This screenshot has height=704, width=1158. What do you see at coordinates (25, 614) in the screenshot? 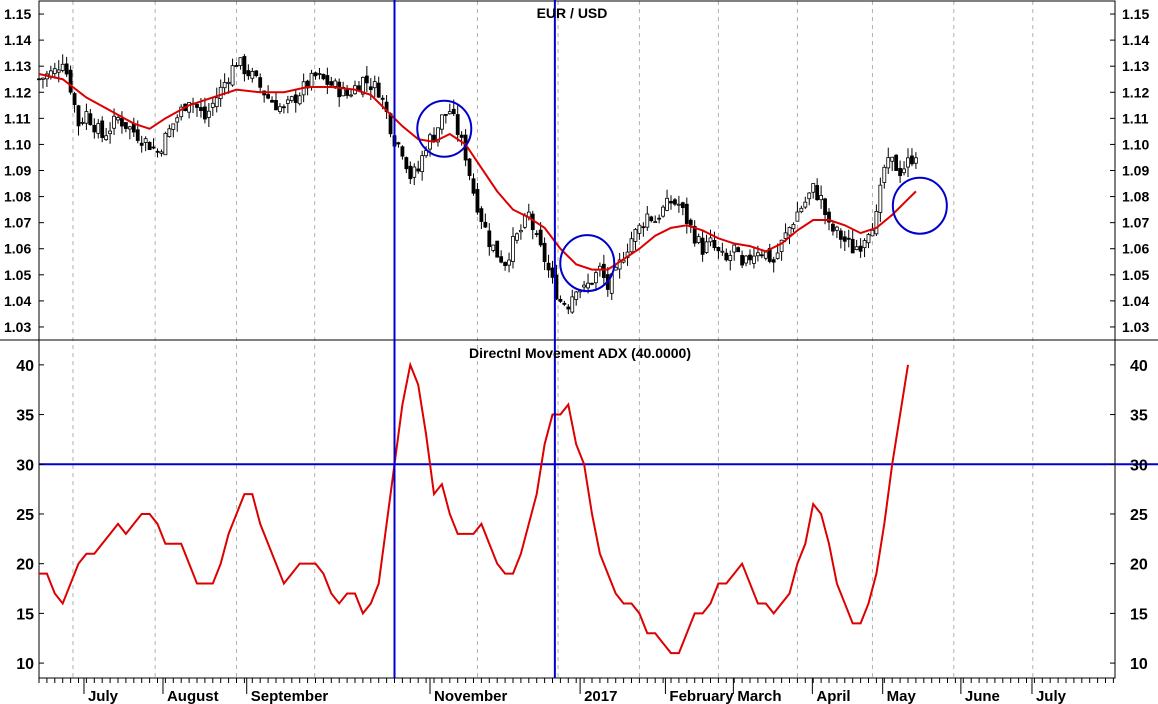
I see `adx-tick-label: 15` at bounding box center [25, 614].